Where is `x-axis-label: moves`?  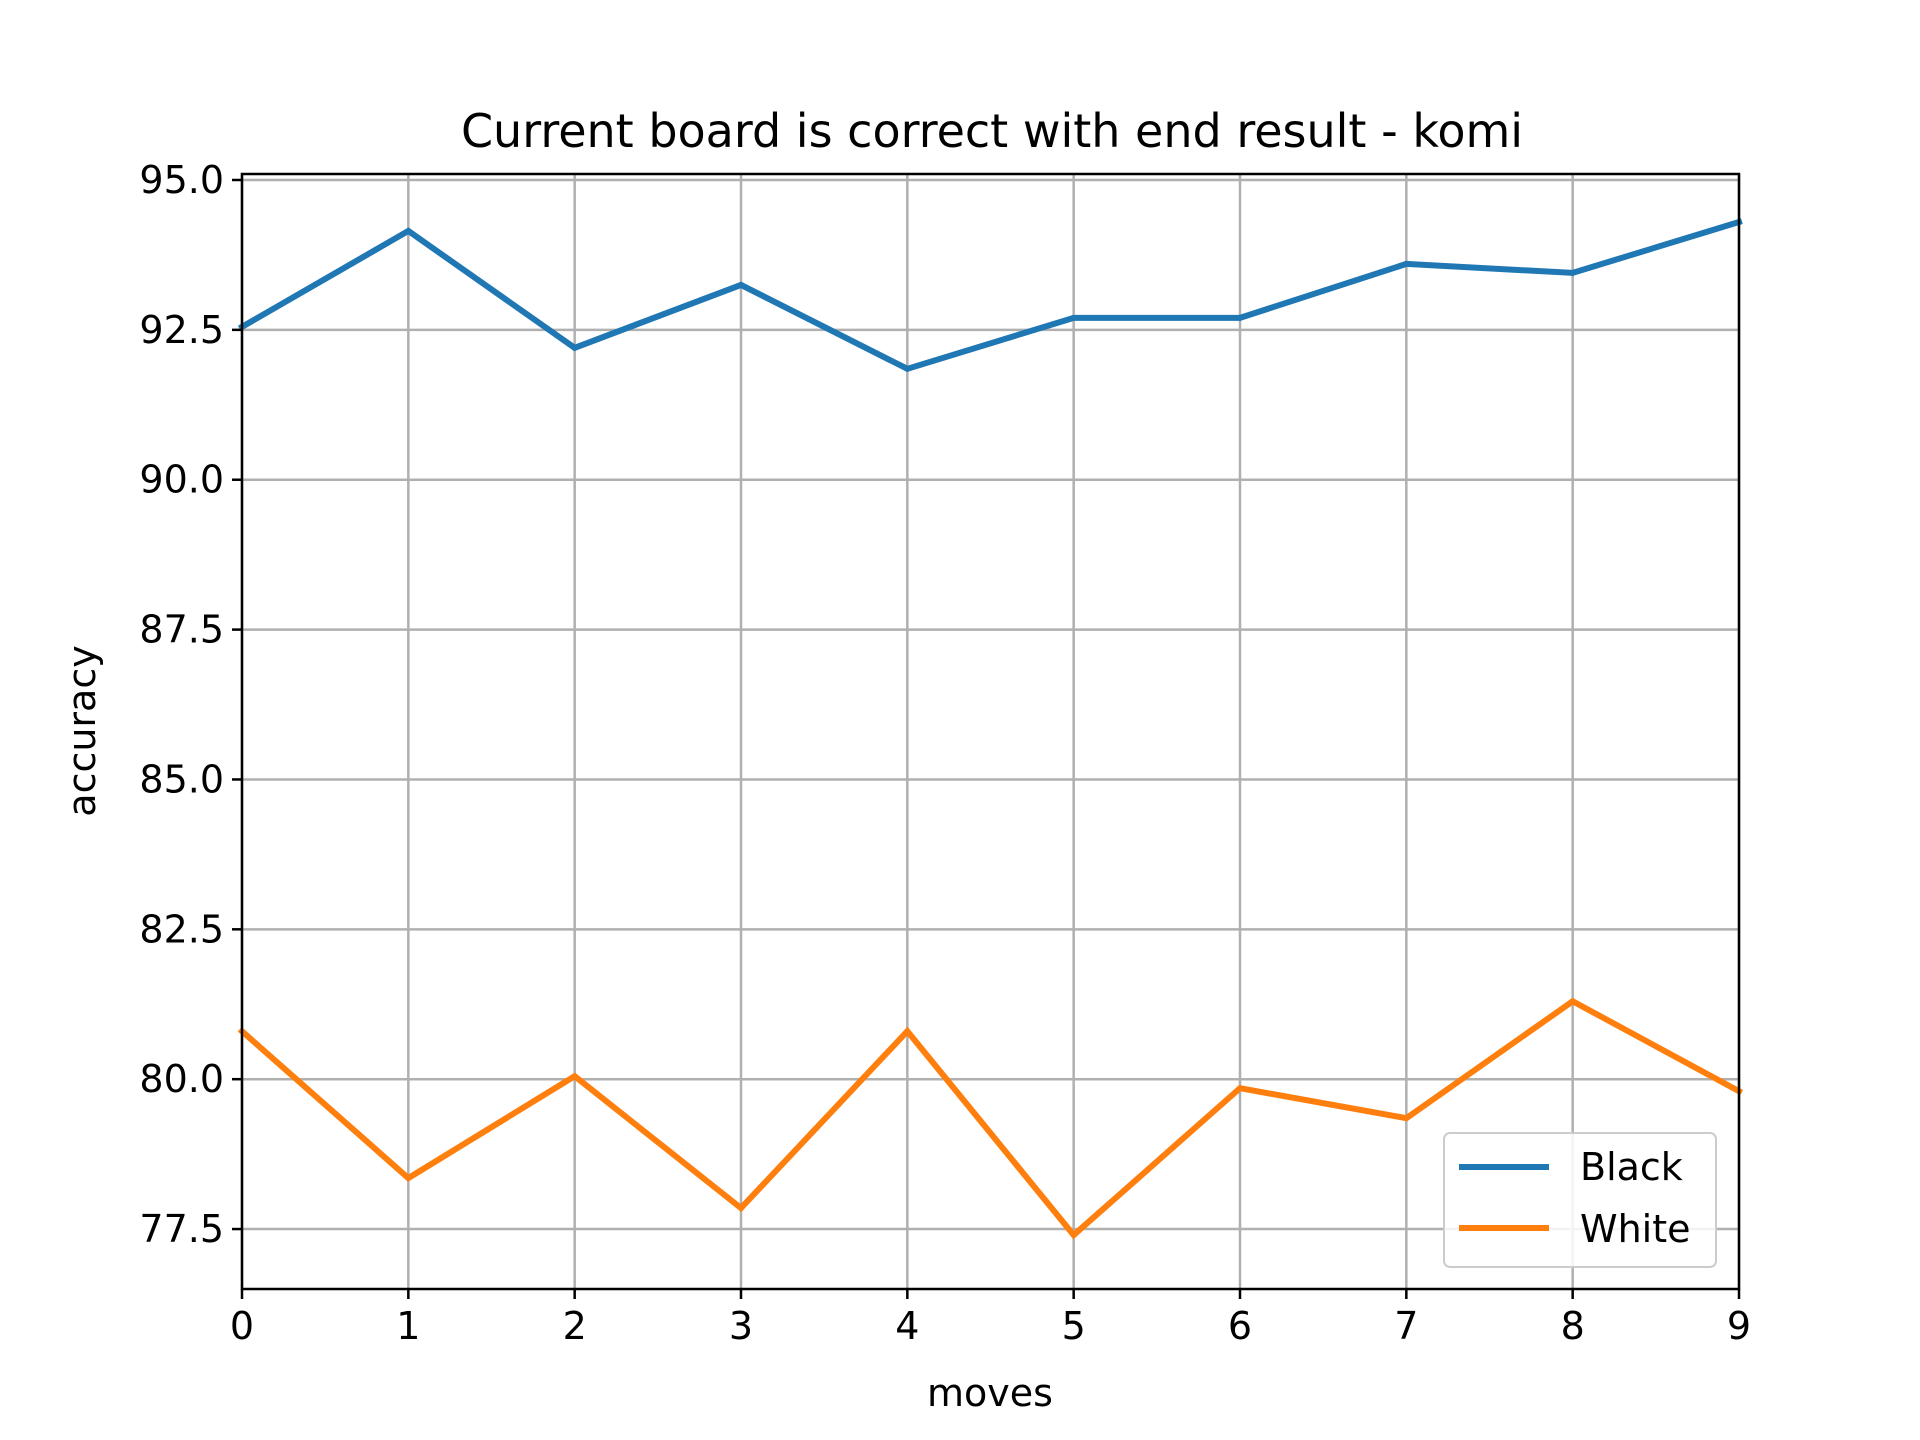 x-axis-label: moves is located at coordinates (990, 1393).